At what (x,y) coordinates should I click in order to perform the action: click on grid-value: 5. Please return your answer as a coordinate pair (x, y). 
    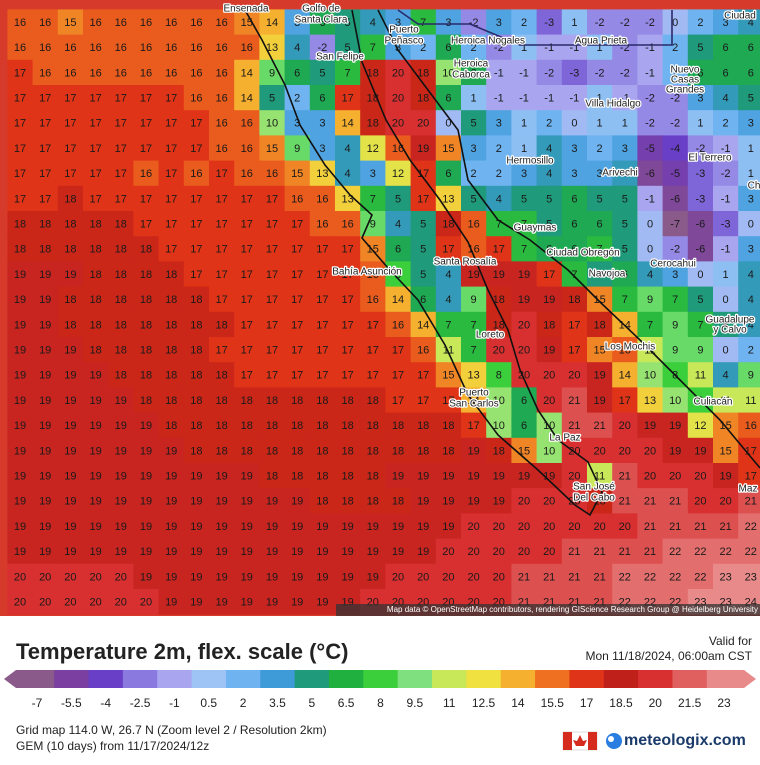
    Looking at the image, I should click on (625, 199).